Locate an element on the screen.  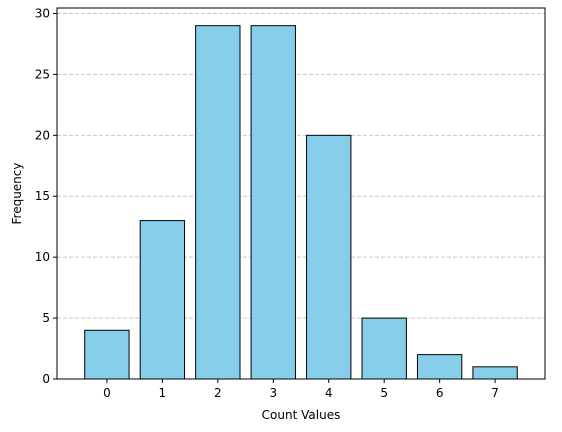
y-tick-label-5: 5 is located at coordinates (46, 318).